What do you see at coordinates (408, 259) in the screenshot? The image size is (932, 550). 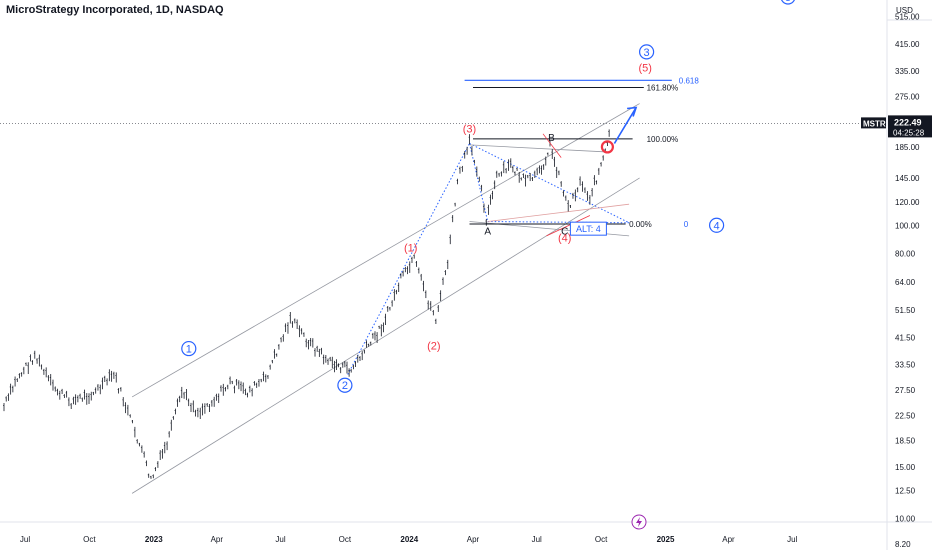 I see `wave-dotted-up` at bounding box center [408, 259].